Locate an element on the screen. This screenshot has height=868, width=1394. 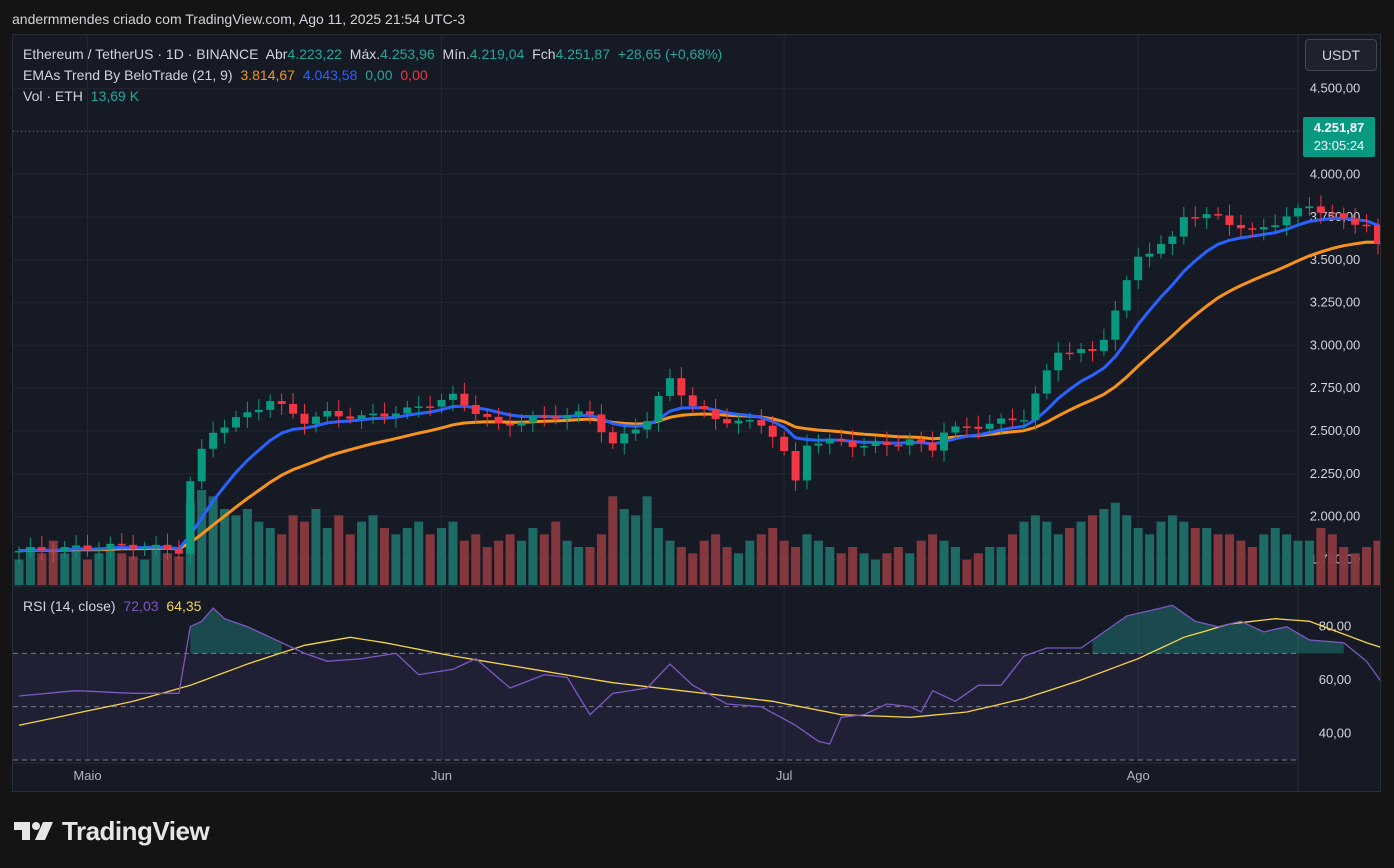
rsi-name: RSI (14, close) is located at coordinates (69, 606).